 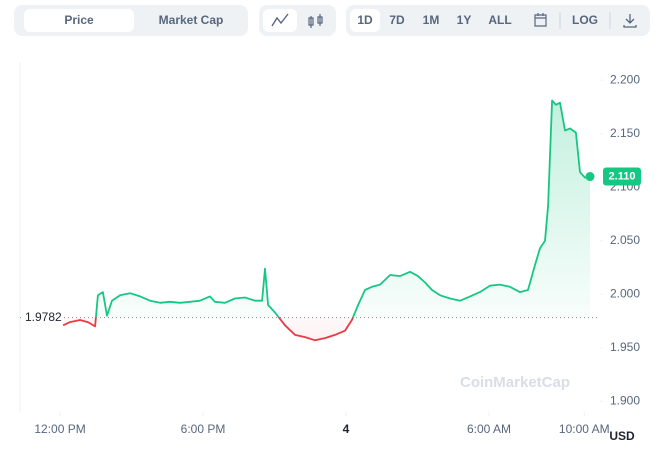 I want to click on currency-label: USD, so click(x=622, y=436).